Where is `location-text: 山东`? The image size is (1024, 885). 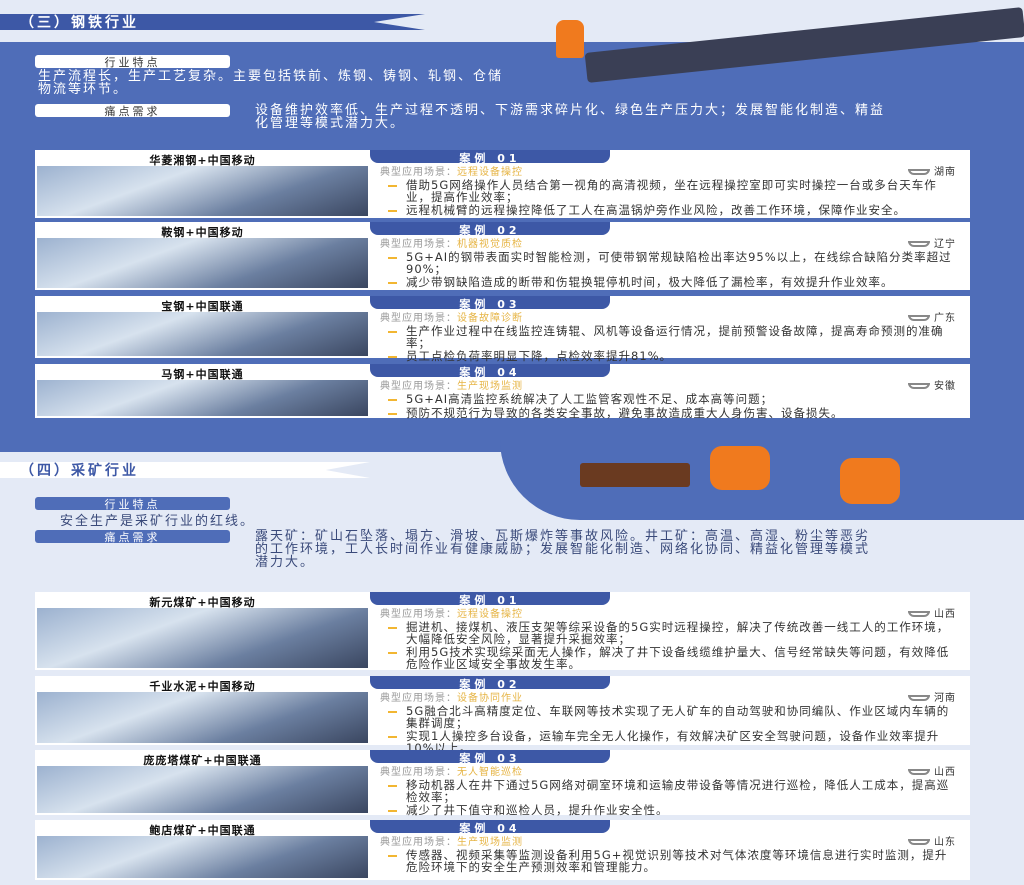
location-text: 山东 is located at coordinates (945, 842).